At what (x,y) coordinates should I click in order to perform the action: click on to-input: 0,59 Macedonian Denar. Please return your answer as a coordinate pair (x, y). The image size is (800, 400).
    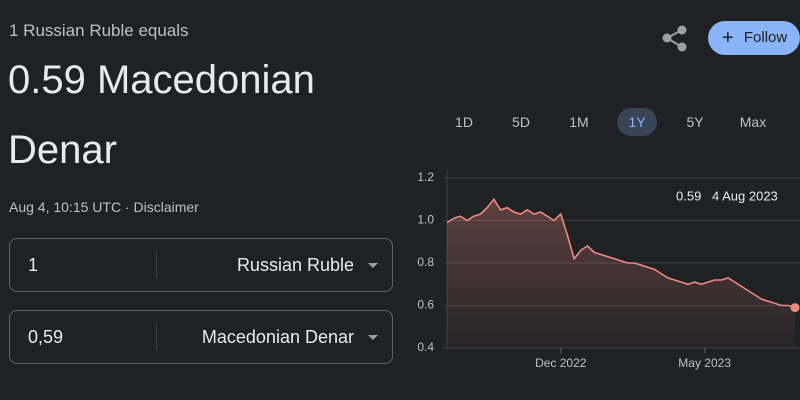
    Looking at the image, I should click on (201, 337).